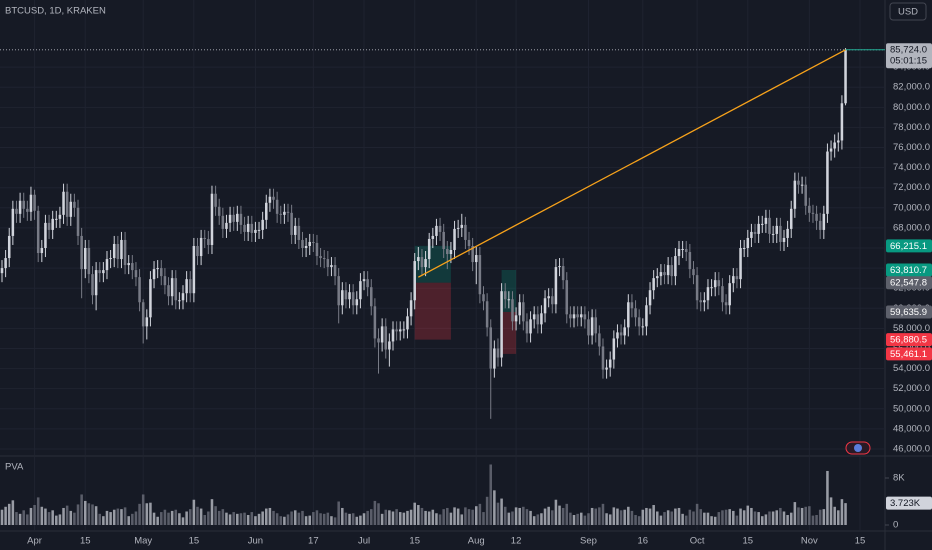 This screenshot has width=932, height=550. I want to click on x-tick-label: Apr, so click(34, 541).